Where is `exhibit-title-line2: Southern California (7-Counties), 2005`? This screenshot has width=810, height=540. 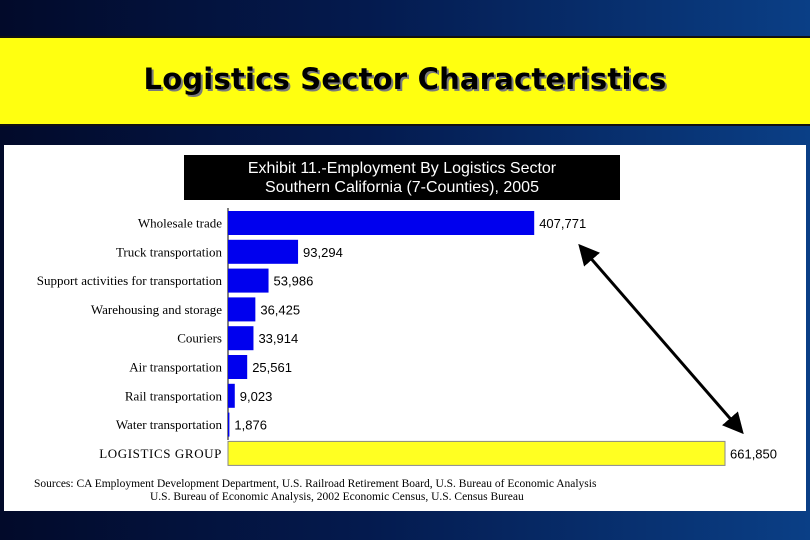 exhibit-title-line2: Southern California (7-Counties), 2005 is located at coordinates (402, 187).